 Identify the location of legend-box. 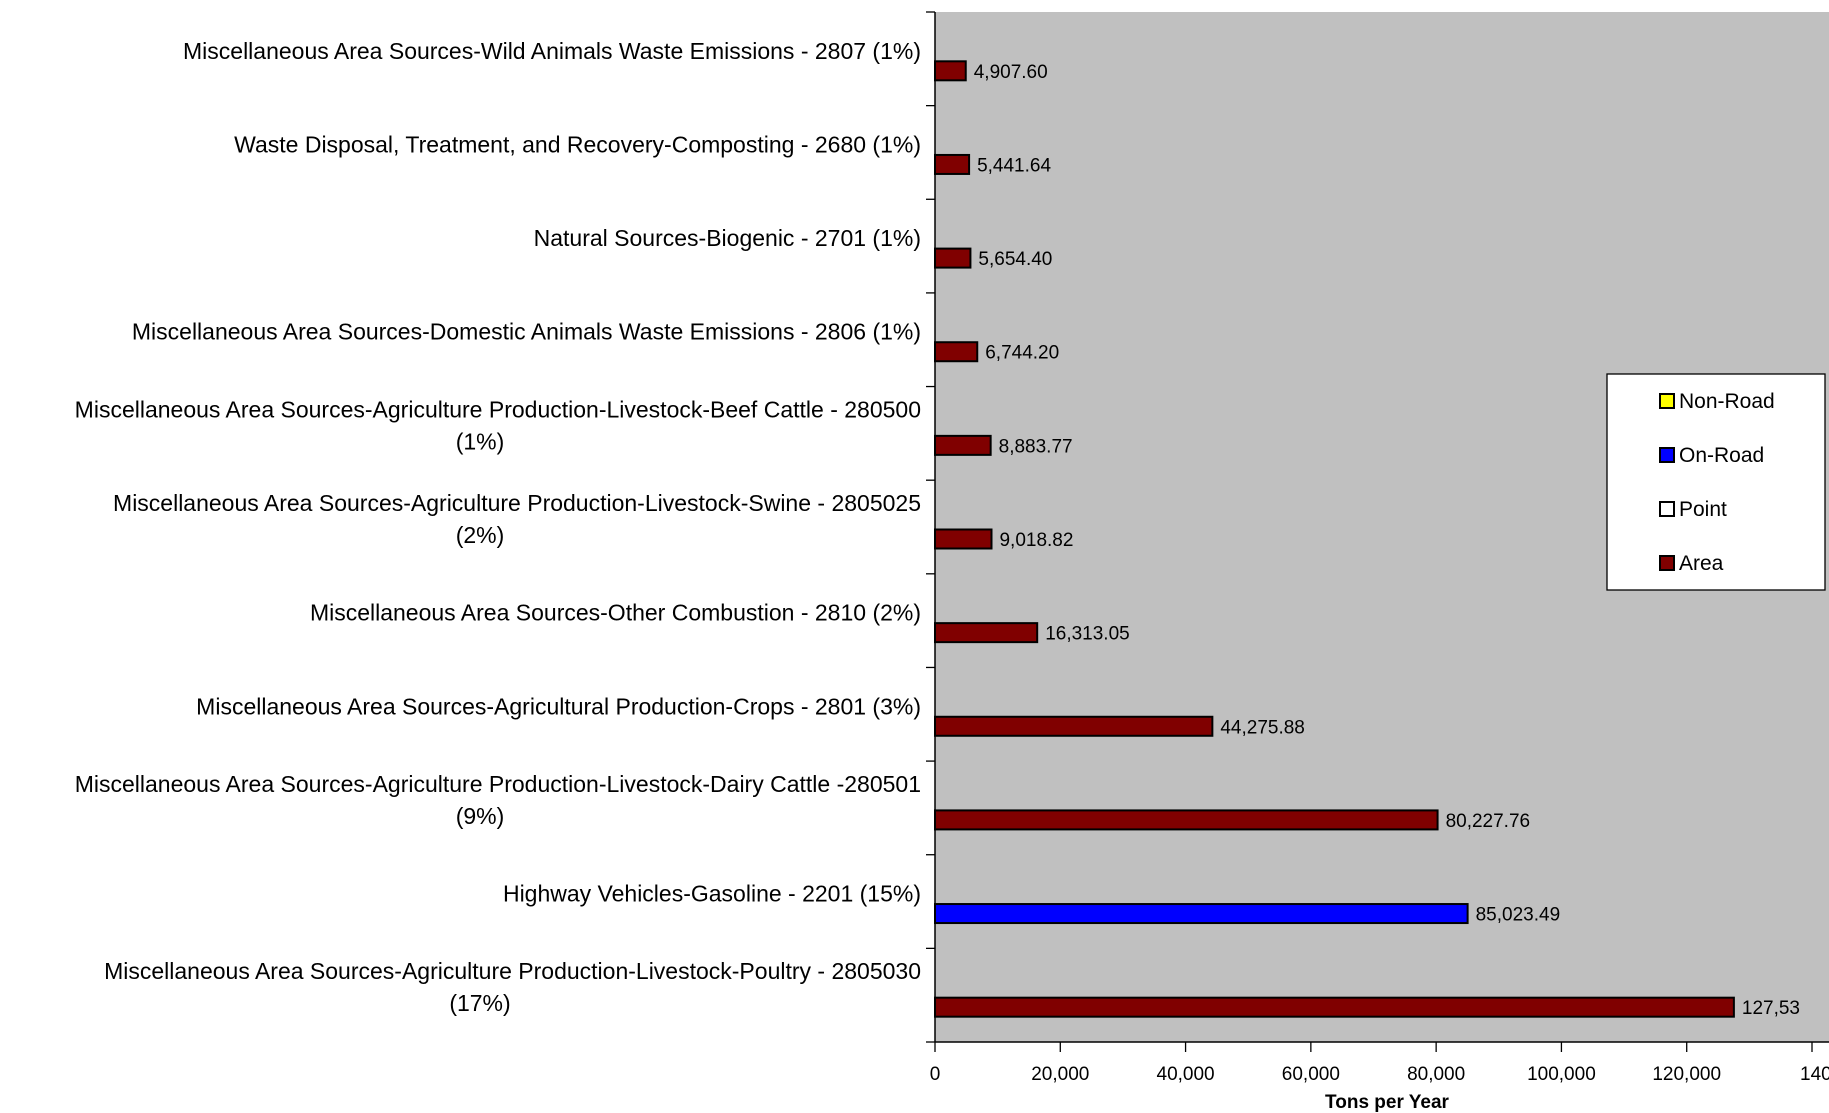
(1716, 482).